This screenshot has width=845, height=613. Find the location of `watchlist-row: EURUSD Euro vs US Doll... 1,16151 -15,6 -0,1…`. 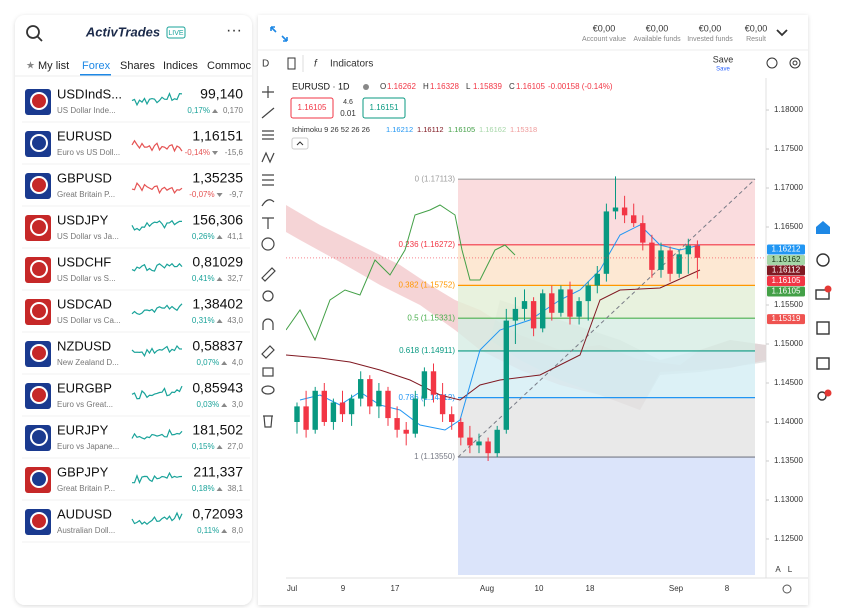

watchlist-row: EURUSD Euro vs US Doll... 1,16151 -15,6 -0,1… is located at coordinates (136, 146).